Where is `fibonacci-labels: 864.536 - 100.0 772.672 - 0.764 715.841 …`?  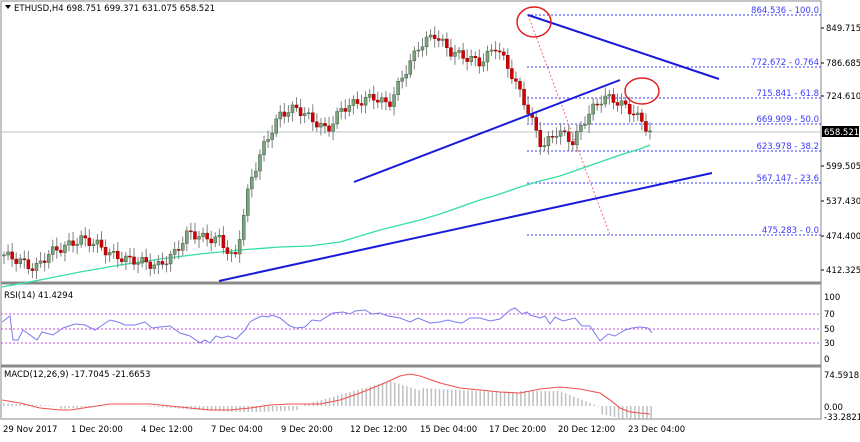 fibonacci-labels: 864.536 - 100.0 772.672 - 0.764 715.841 … is located at coordinates (785, 121).